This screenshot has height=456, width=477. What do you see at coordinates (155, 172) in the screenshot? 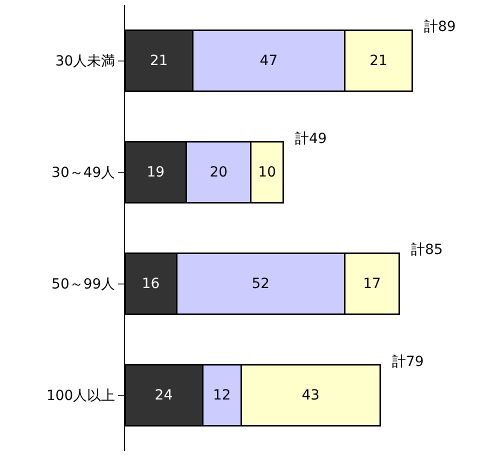
I see `data-label: 19` at bounding box center [155, 172].